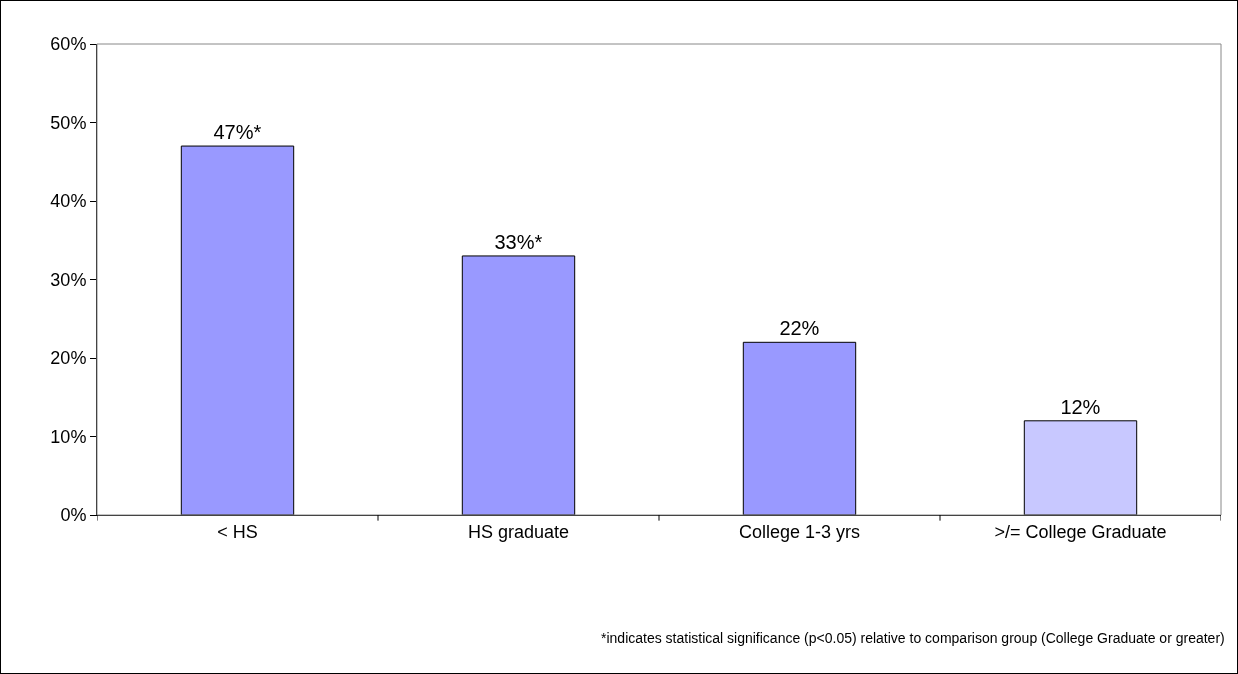 The width and height of the screenshot is (1238, 674). What do you see at coordinates (68, 358) in the screenshot?
I see `y-tick-label: 20%` at bounding box center [68, 358].